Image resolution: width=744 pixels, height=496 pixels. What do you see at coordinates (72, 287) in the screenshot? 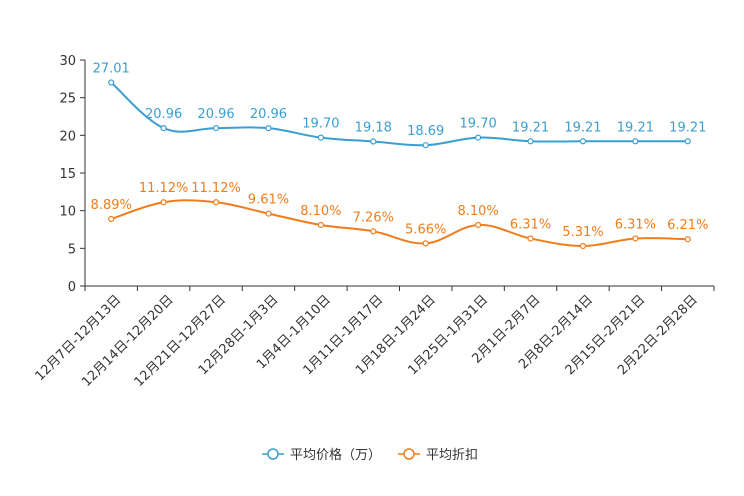
I see `y-tick-label: 0` at bounding box center [72, 287].